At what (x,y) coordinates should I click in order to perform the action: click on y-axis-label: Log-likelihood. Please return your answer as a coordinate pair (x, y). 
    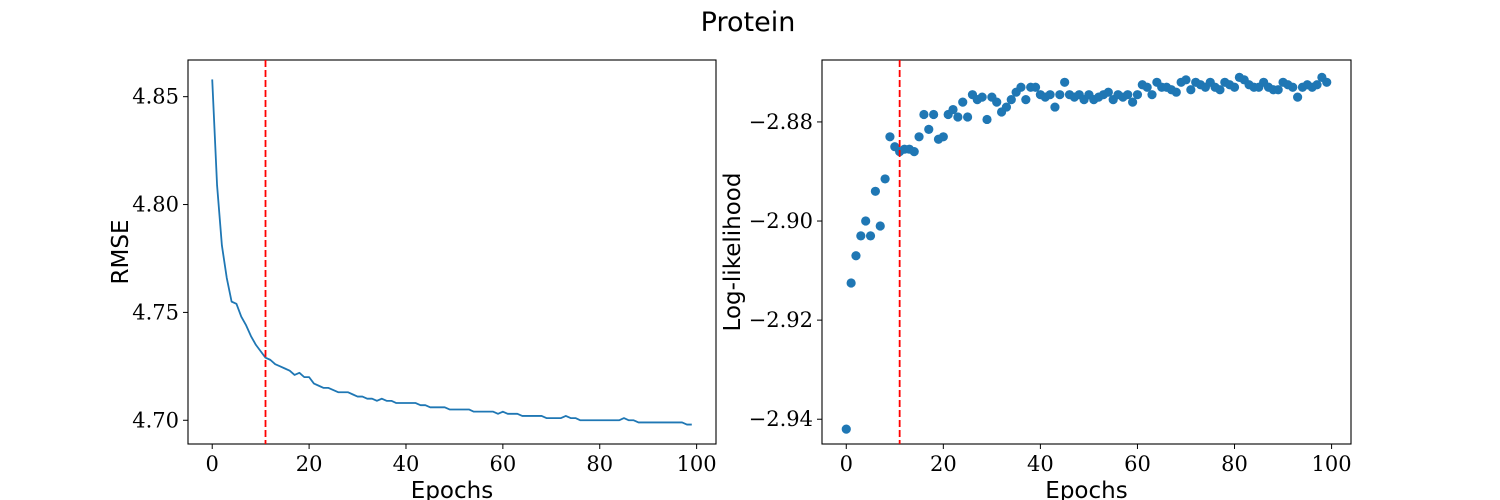
    Looking at the image, I should click on (733, 252).